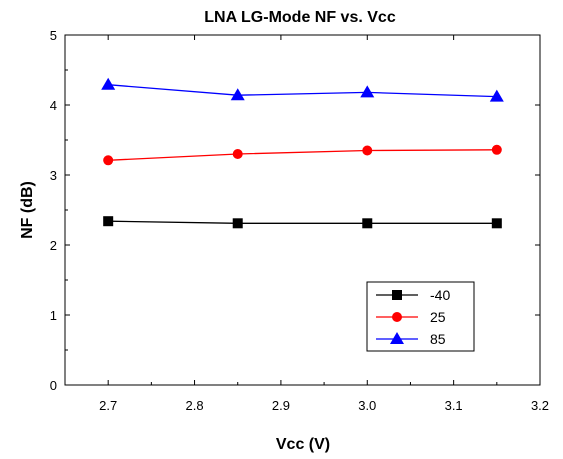  I want to click on x-tick-label: 3.1, so click(454, 405).